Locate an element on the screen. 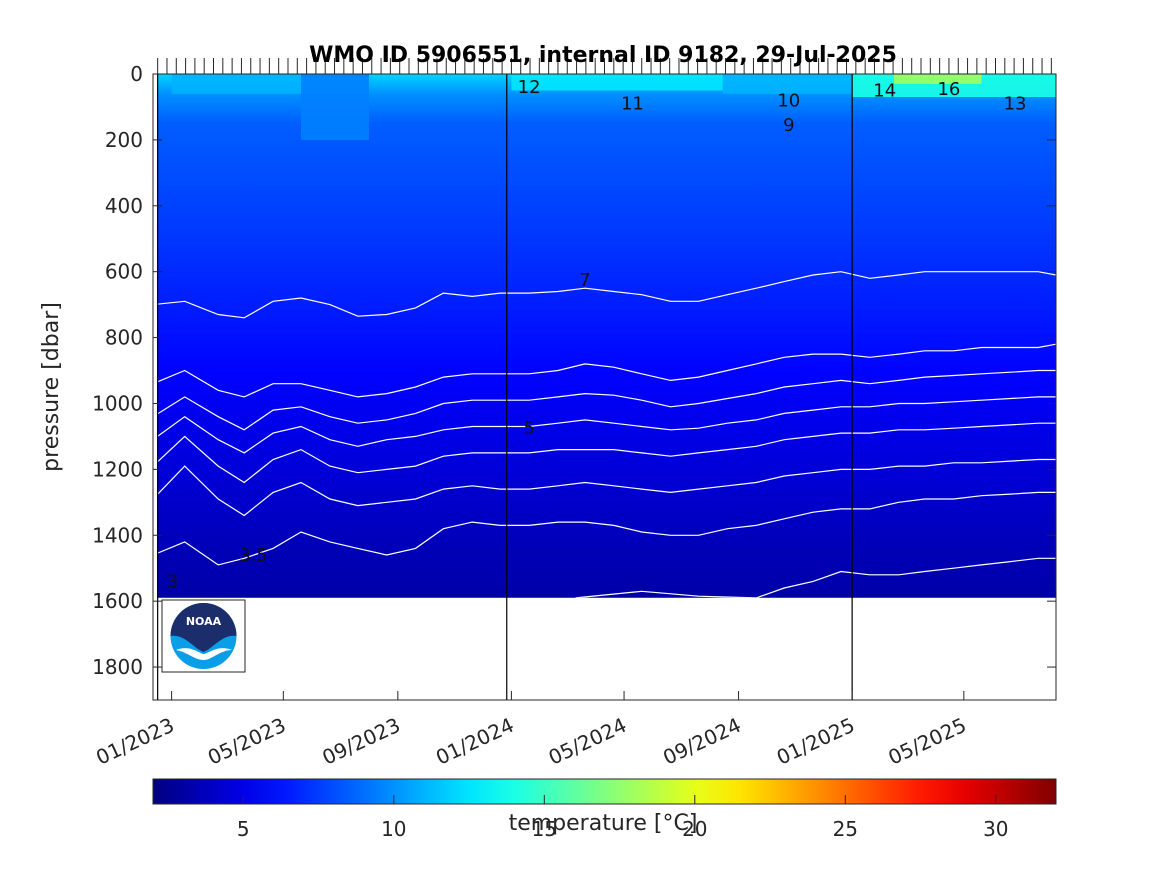  colorbar-tick-label: 10 is located at coordinates (393, 829).